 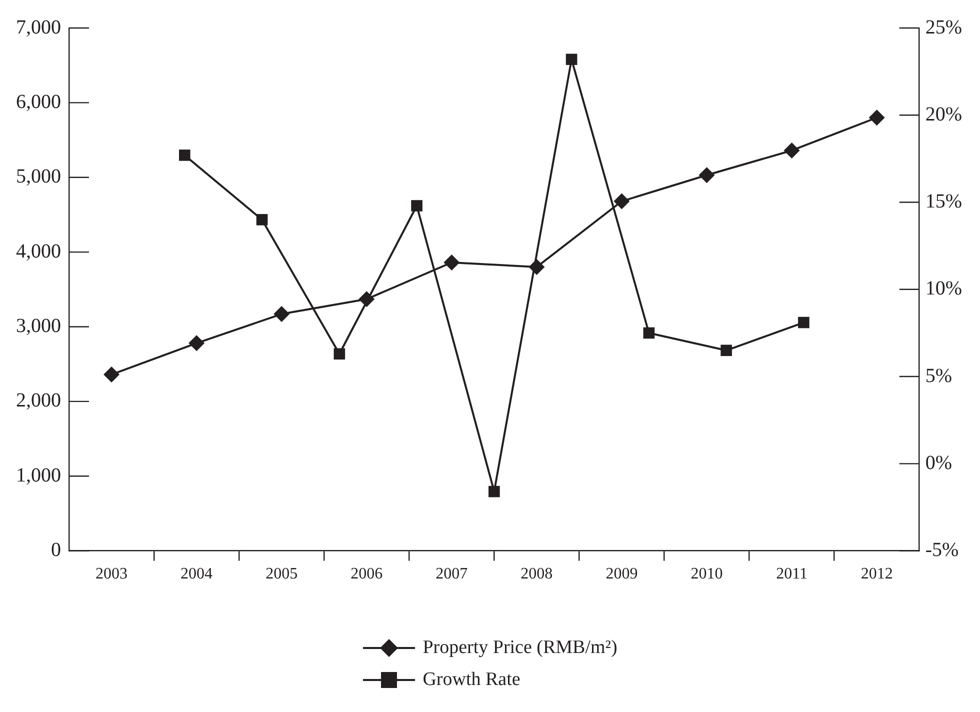 What do you see at coordinates (38, 475) in the screenshot?
I see `y-tick-label: 1,000` at bounding box center [38, 475].